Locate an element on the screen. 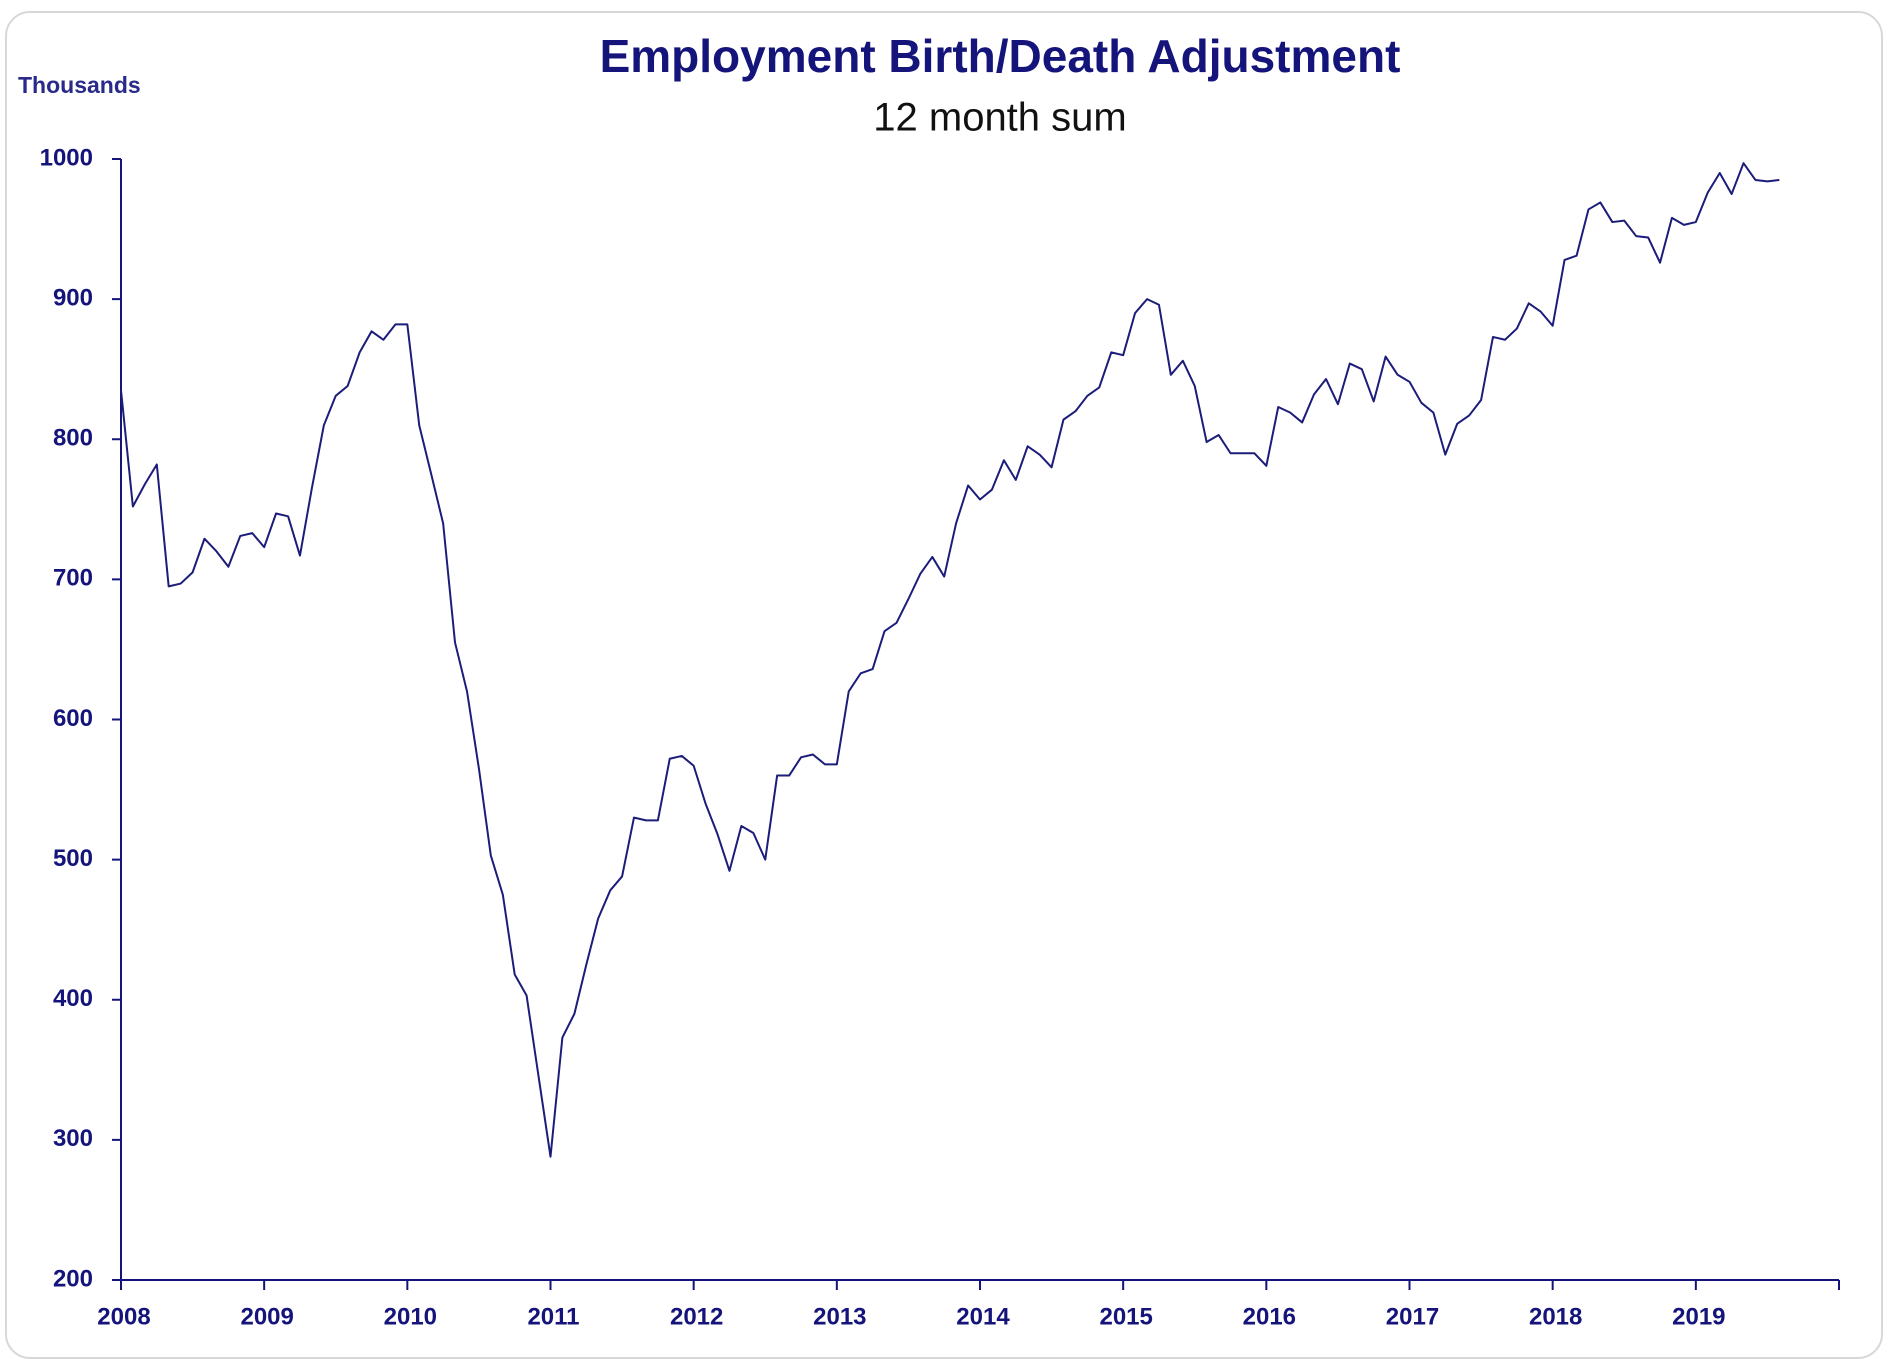  x-tick-label: 2014 is located at coordinates (983, 1316).